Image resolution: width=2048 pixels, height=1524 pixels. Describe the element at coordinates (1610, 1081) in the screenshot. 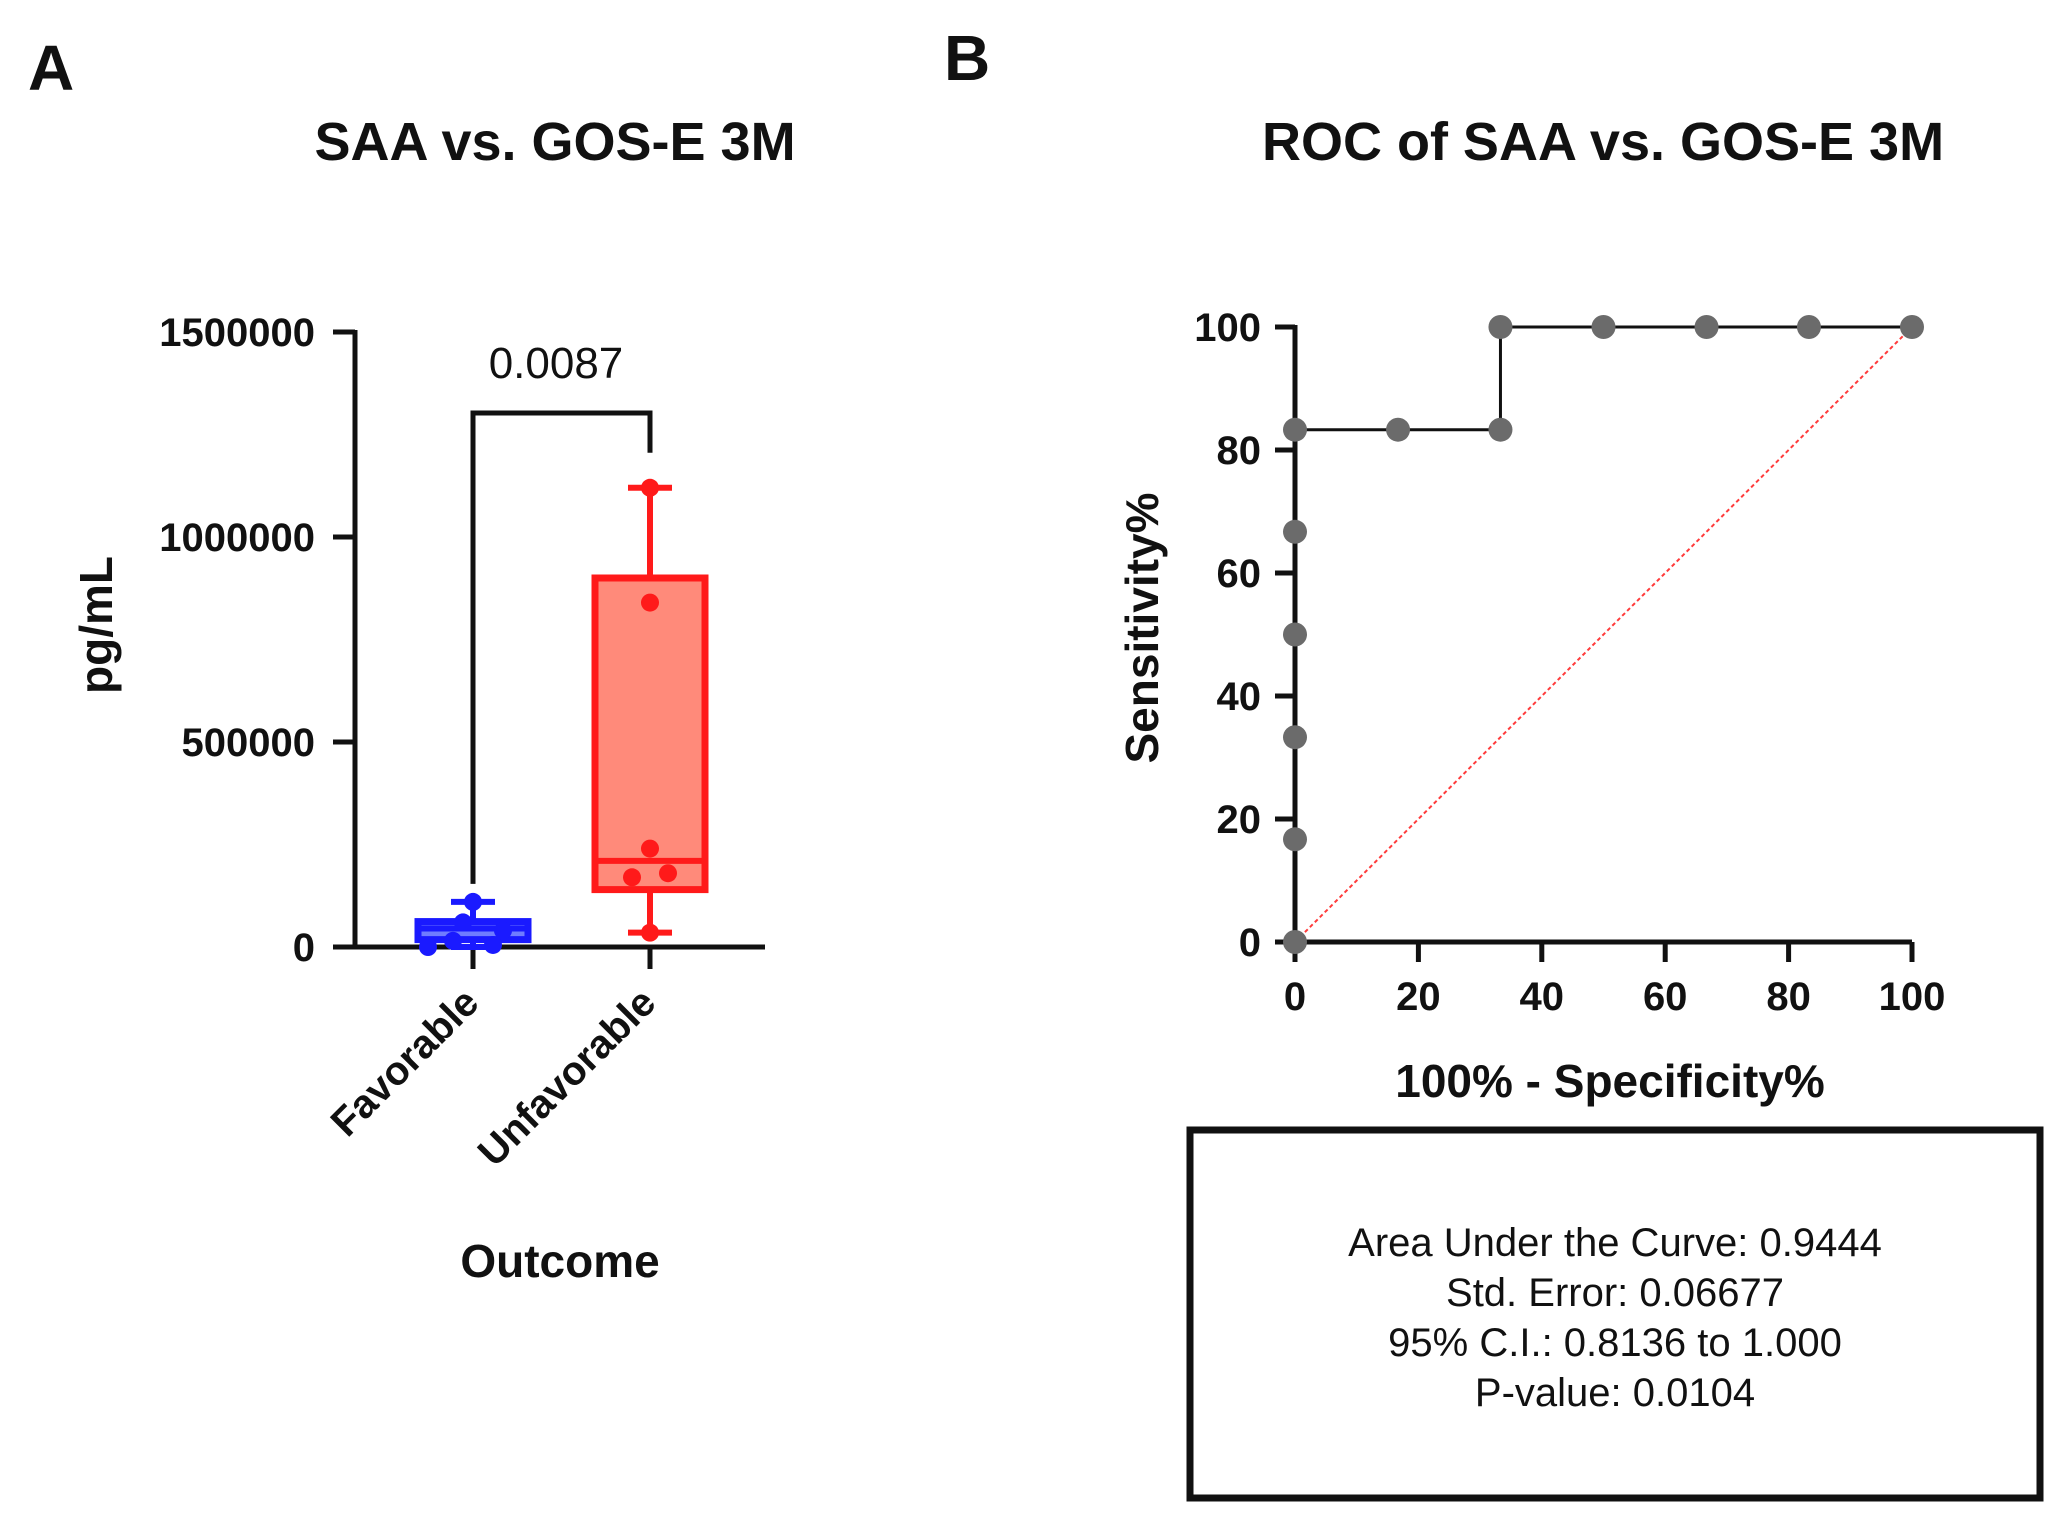

I see `panel-b-xlabel: 100% - Specificity%` at that location.